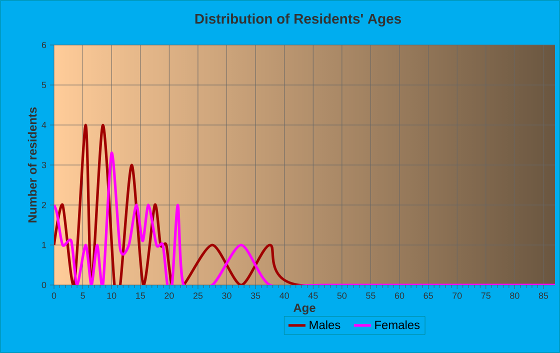  Describe the element at coordinates (325, 325) in the screenshot. I see `legend-label: Males` at that location.